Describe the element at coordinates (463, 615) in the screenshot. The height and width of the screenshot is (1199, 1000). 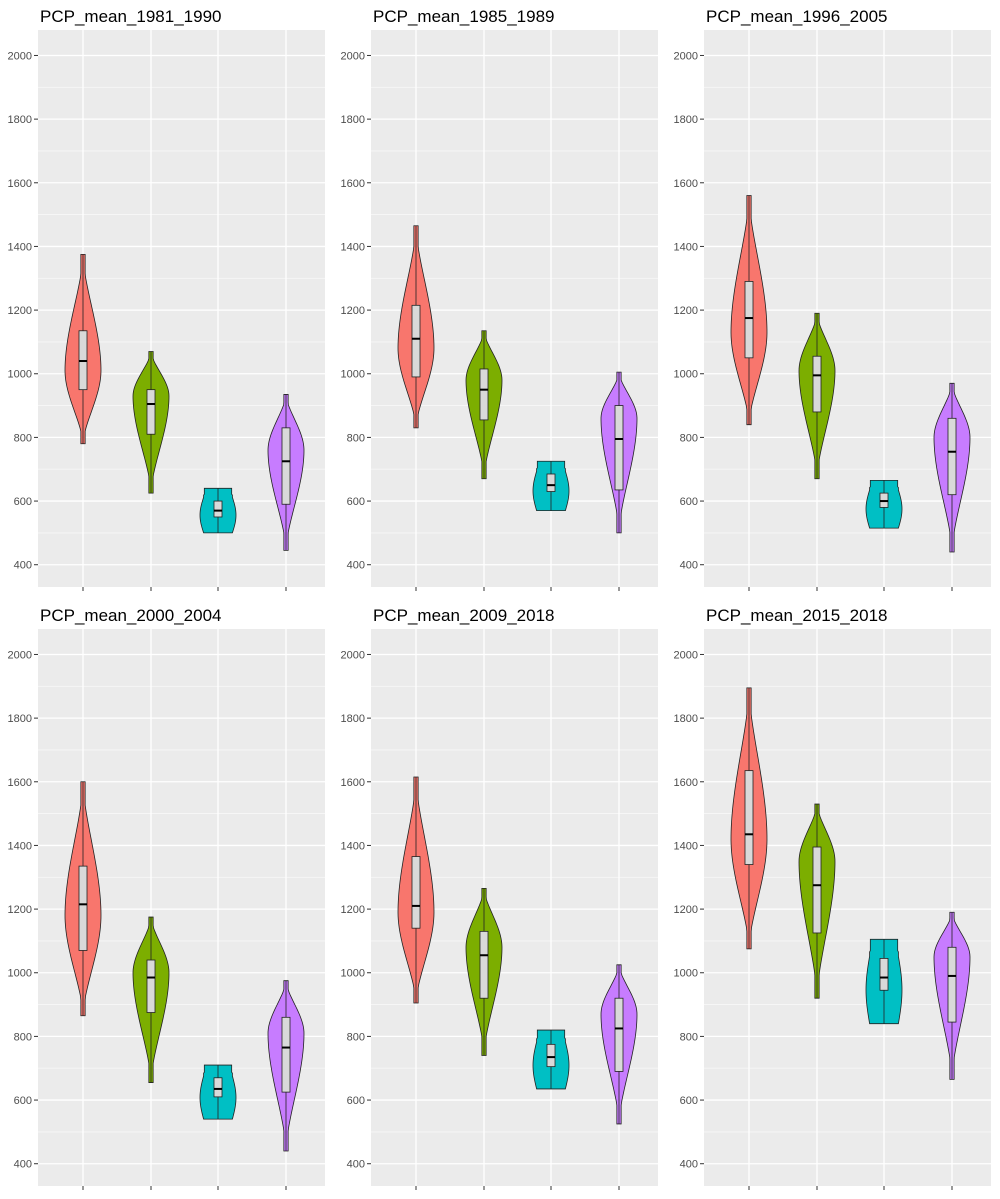
I see `panel-title: PCP_mean_2009_2018` at that location.